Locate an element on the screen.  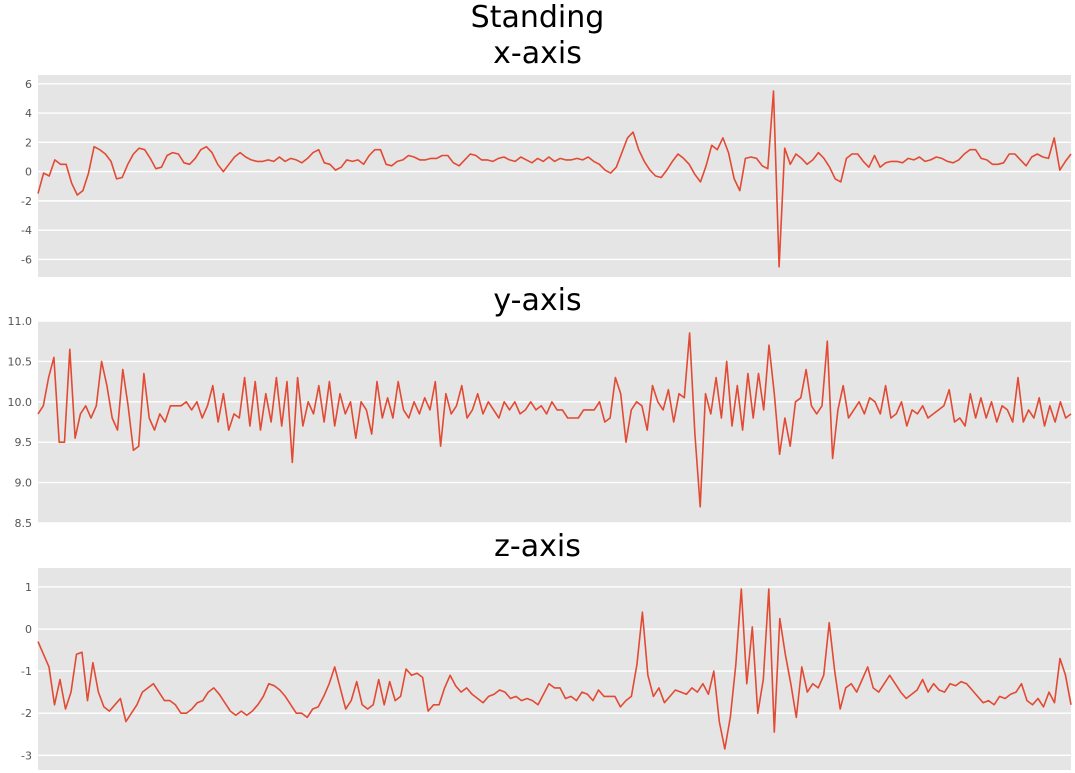
y-tick-label: 4 is located at coordinates (28, 113).